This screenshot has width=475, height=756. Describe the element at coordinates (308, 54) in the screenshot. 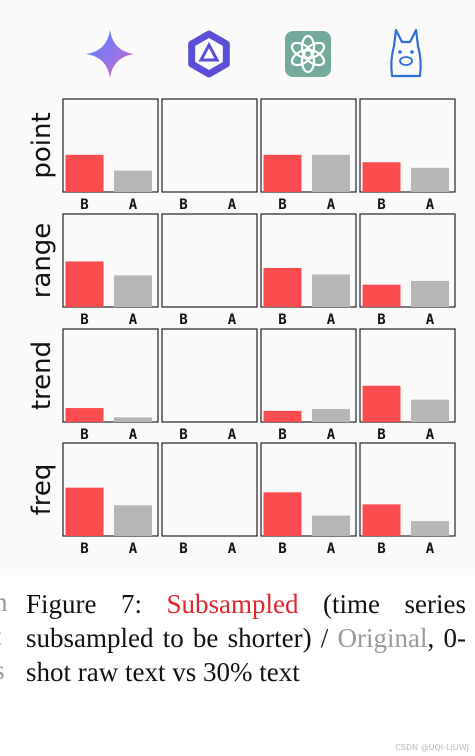

I see `chatgpt-logo-icon` at that location.